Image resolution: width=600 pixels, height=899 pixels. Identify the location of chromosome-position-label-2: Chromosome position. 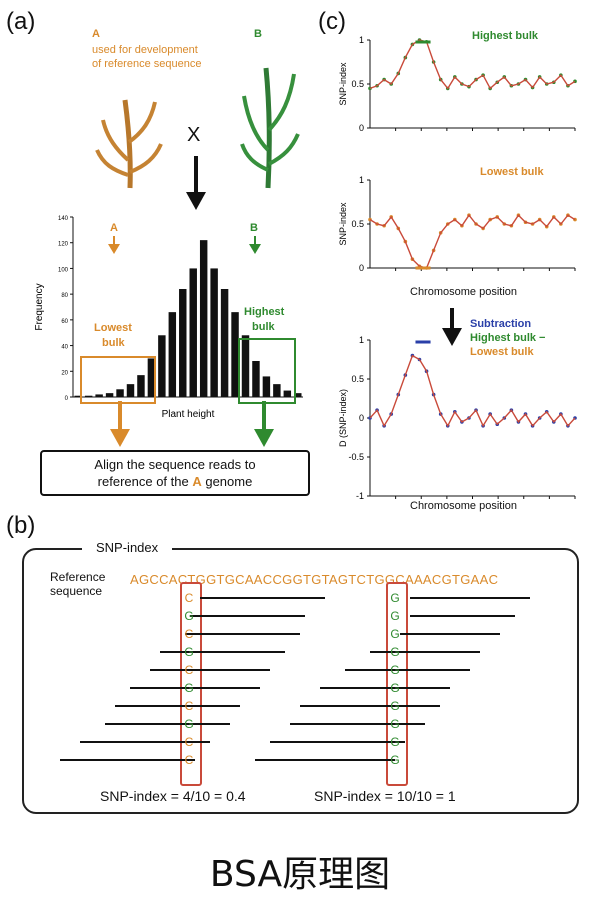
(463, 506).